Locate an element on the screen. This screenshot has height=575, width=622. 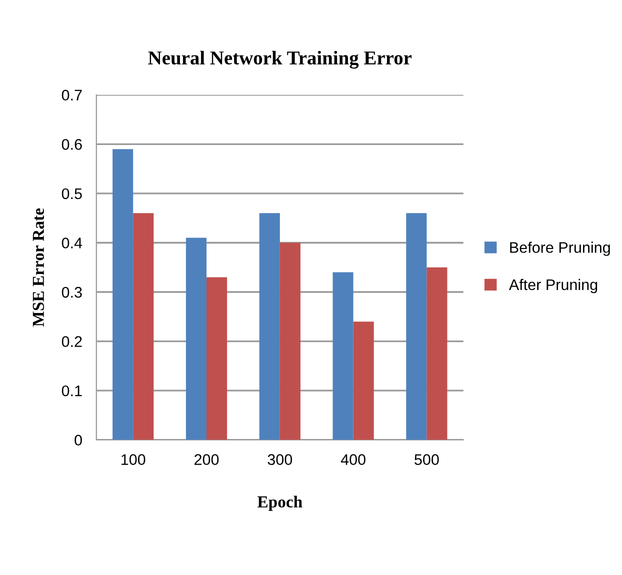
y-tick-label: 0.5 is located at coordinates (72, 194).